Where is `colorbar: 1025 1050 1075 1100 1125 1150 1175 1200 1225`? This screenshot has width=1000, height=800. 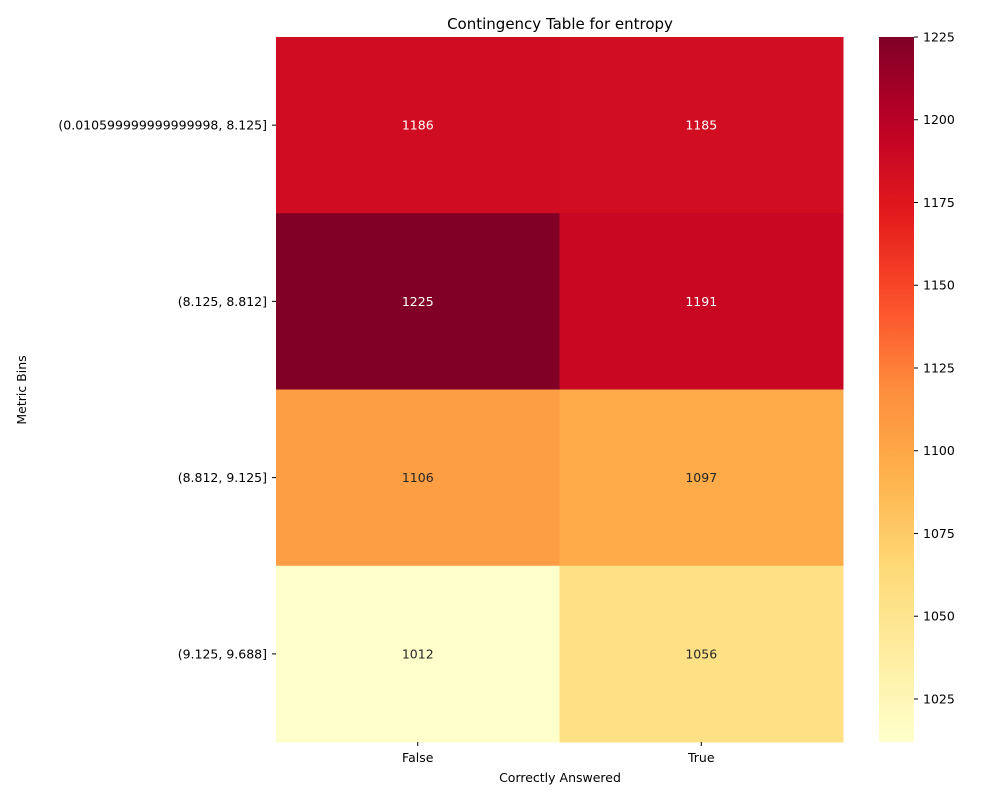 colorbar: 1025 1050 1075 1100 1125 1150 1175 1200 1225 is located at coordinates (917, 386).